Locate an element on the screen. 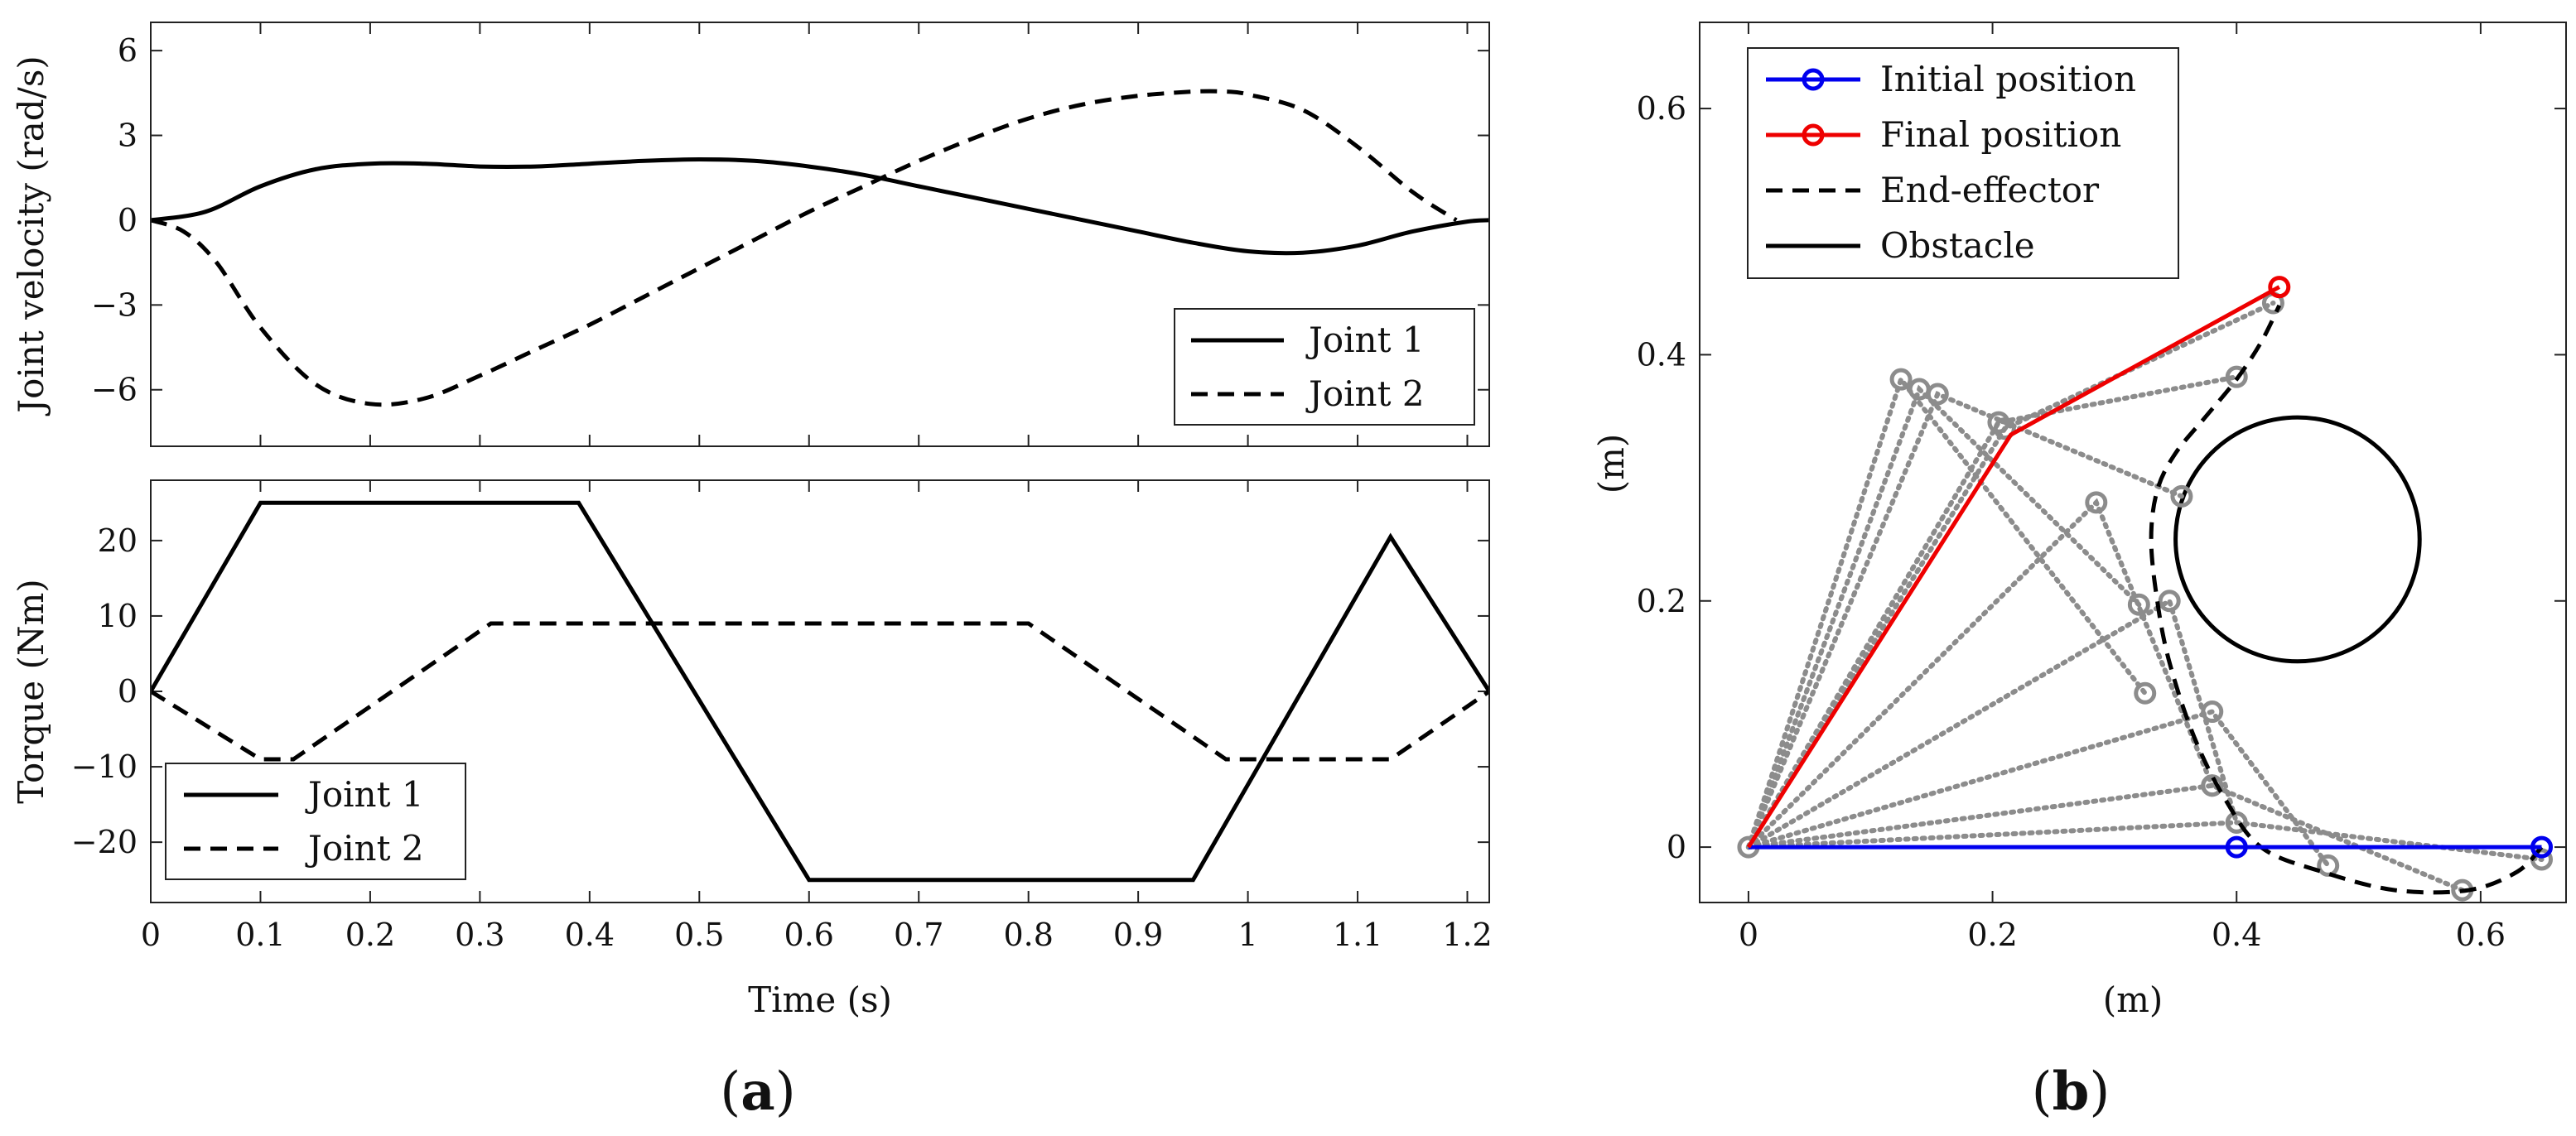  obstacle-circle is located at coordinates (2298, 539).